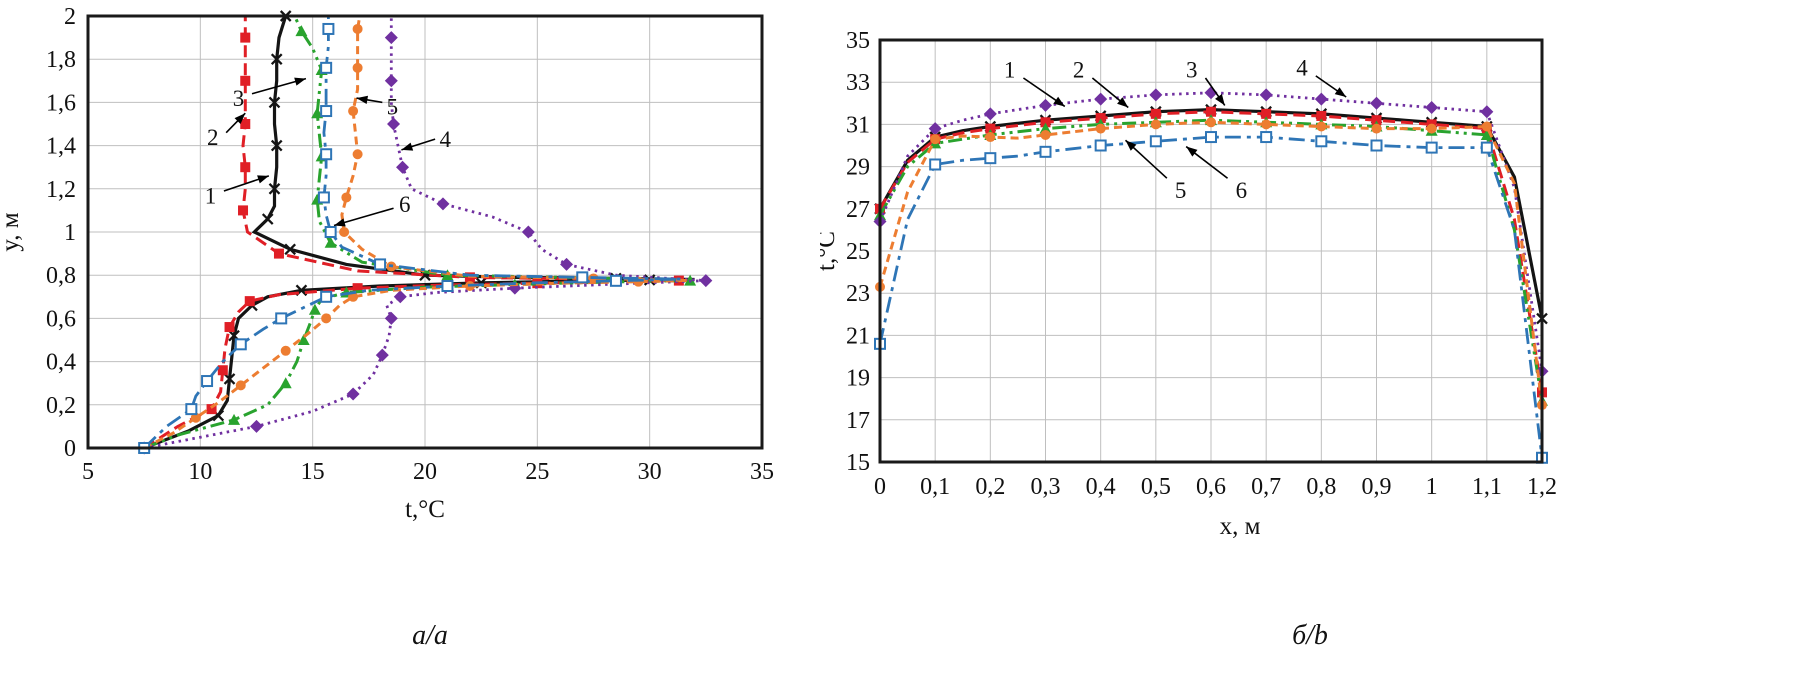 Image resolution: width=1817 pixels, height=678 pixels. Describe the element at coordinates (858, 294) in the screenshot. I see `svg-text: 23` at that location.